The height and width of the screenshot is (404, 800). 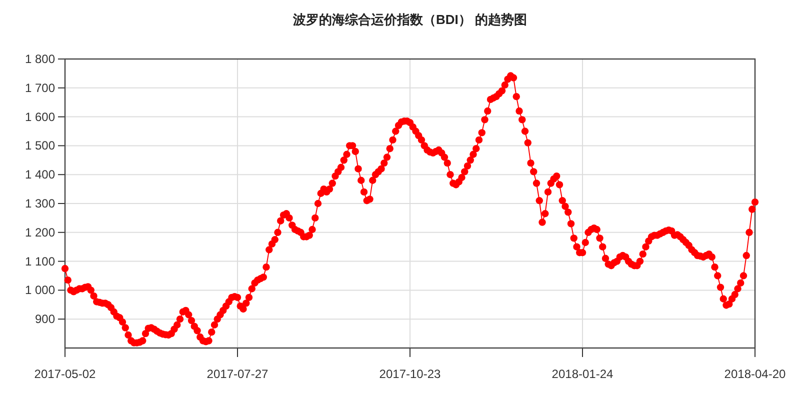 I want to click on y-tick-label: 1 500, so click(x=40, y=145).